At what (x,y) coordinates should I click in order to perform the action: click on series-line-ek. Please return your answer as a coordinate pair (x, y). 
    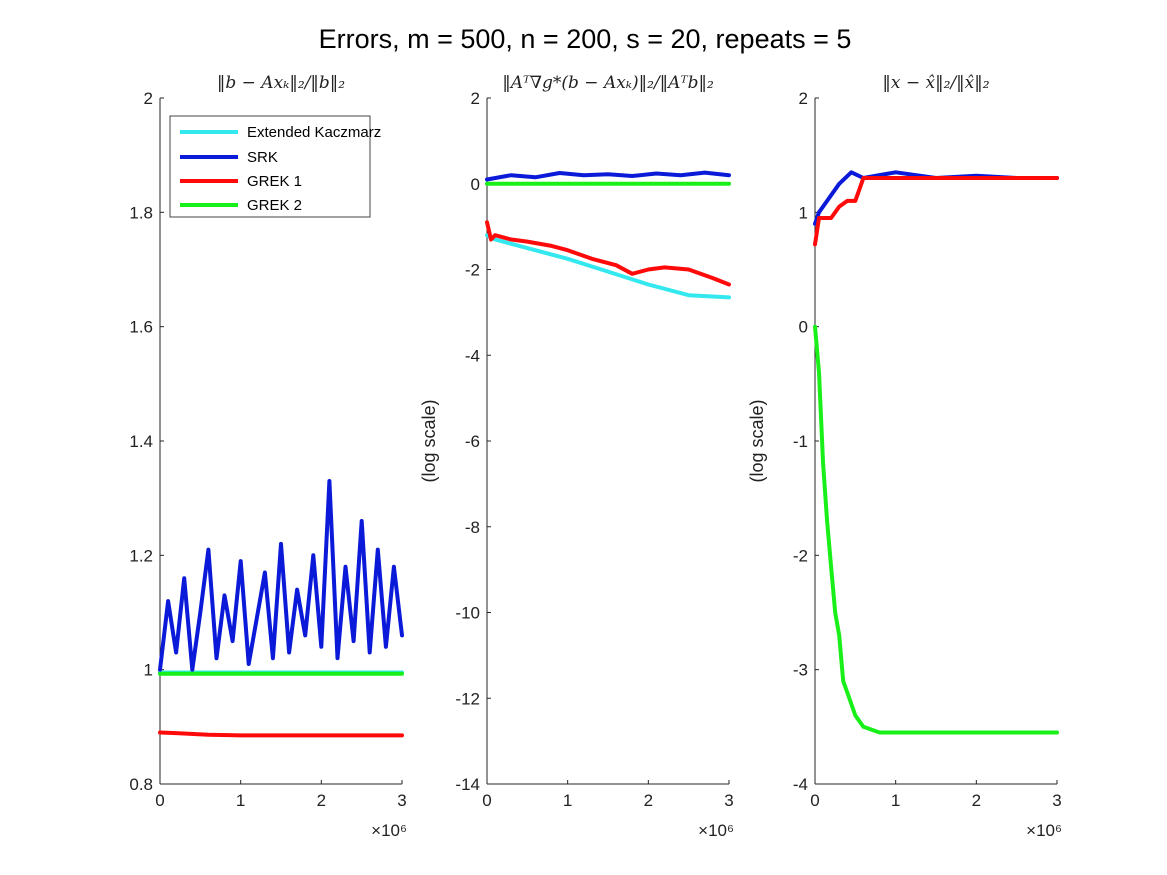
    Looking at the image, I should click on (608, 266).